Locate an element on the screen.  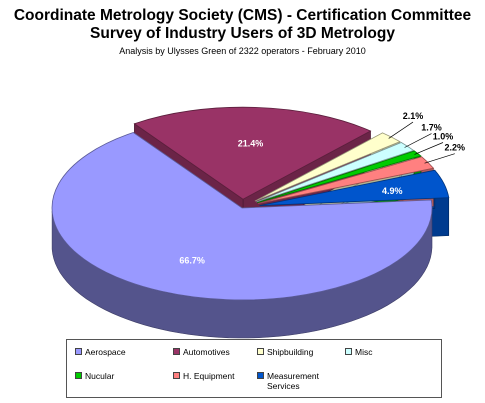
data-label-measurement-services: 4.9% is located at coordinates (392, 191).